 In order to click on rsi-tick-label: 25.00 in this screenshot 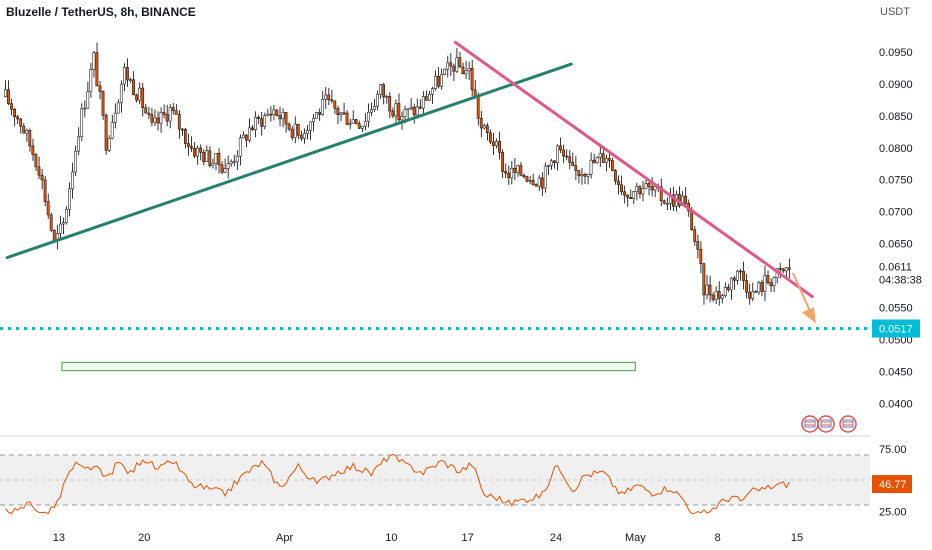, I will do `click(893, 512)`.